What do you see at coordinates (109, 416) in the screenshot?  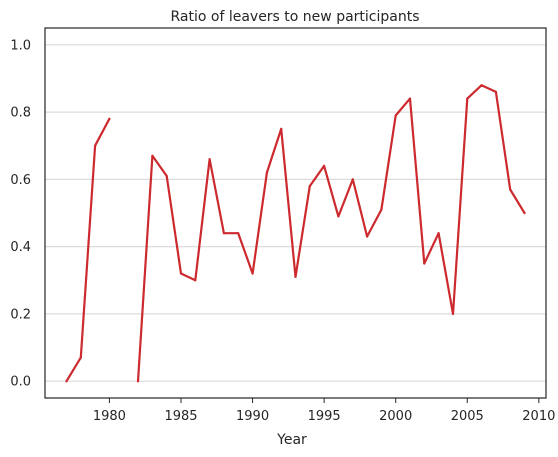 I see `x-tick-label: 1980` at bounding box center [109, 416].